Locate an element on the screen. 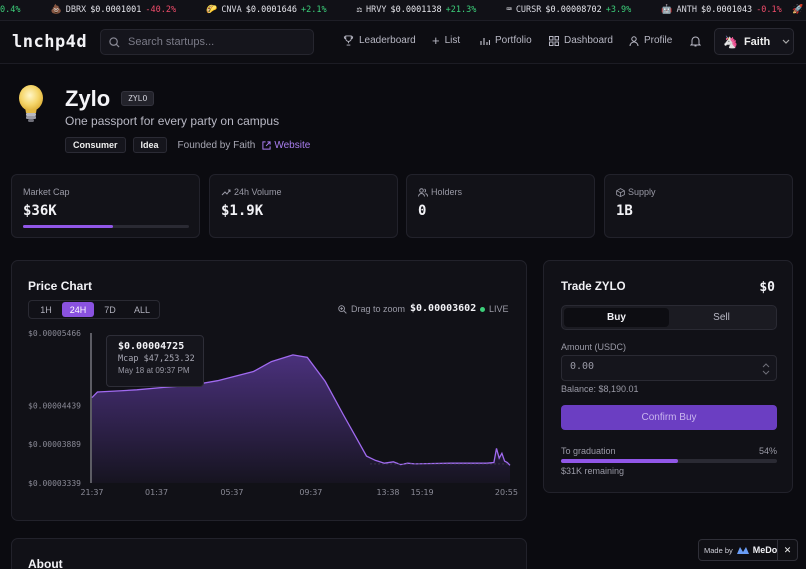 The image size is (806, 569). y-tick-label: $0.00003889 is located at coordinates (54, 444).